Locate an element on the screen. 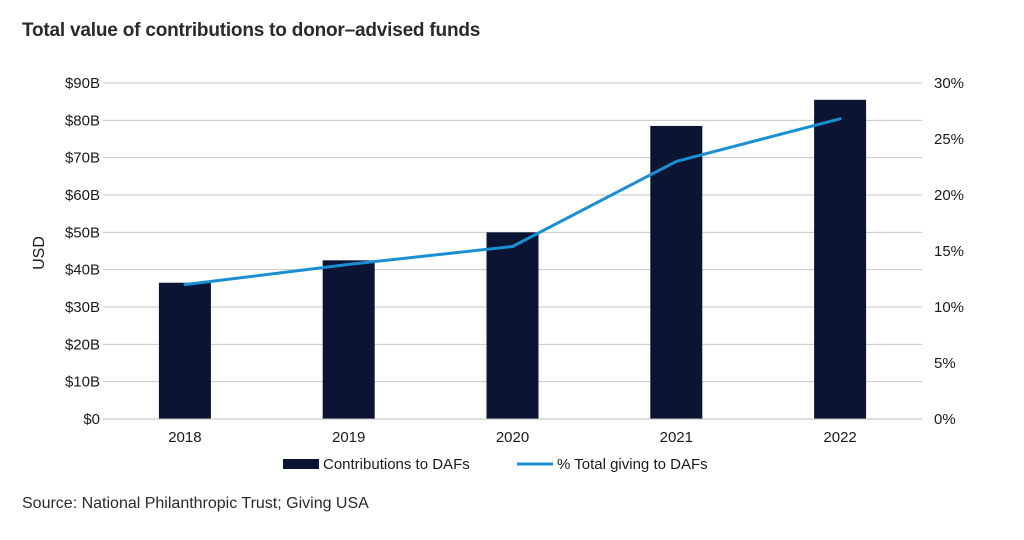  left-y-tick-label: $0 is located at coordinates (91, 419).